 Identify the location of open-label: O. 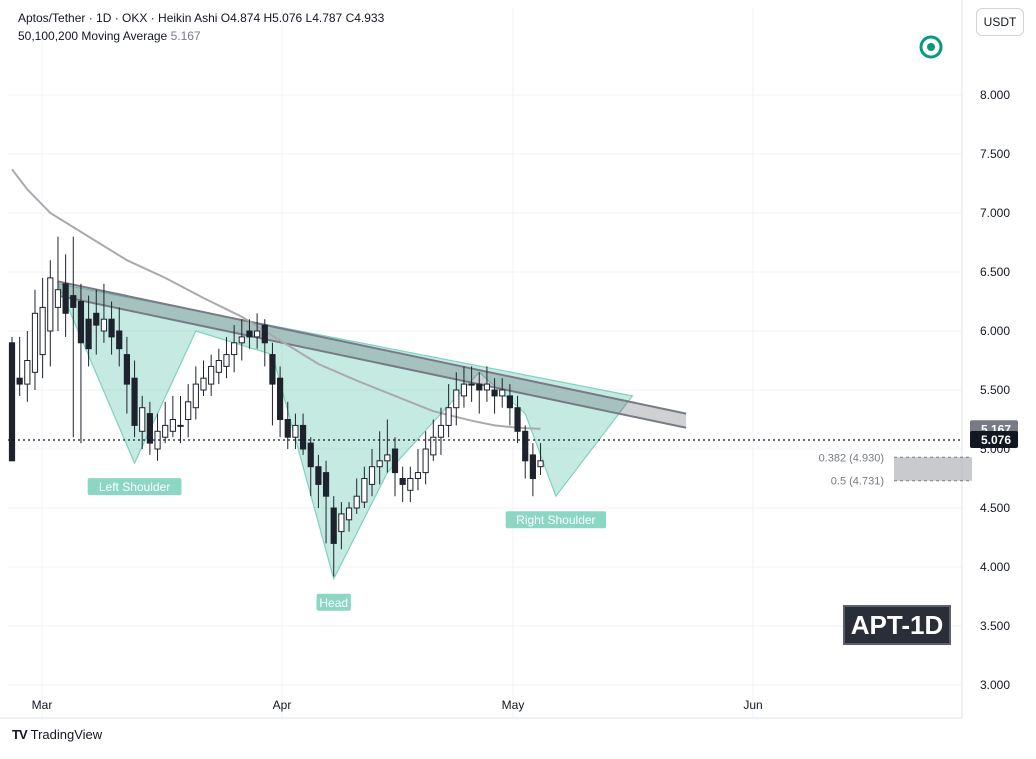
(225, 18).